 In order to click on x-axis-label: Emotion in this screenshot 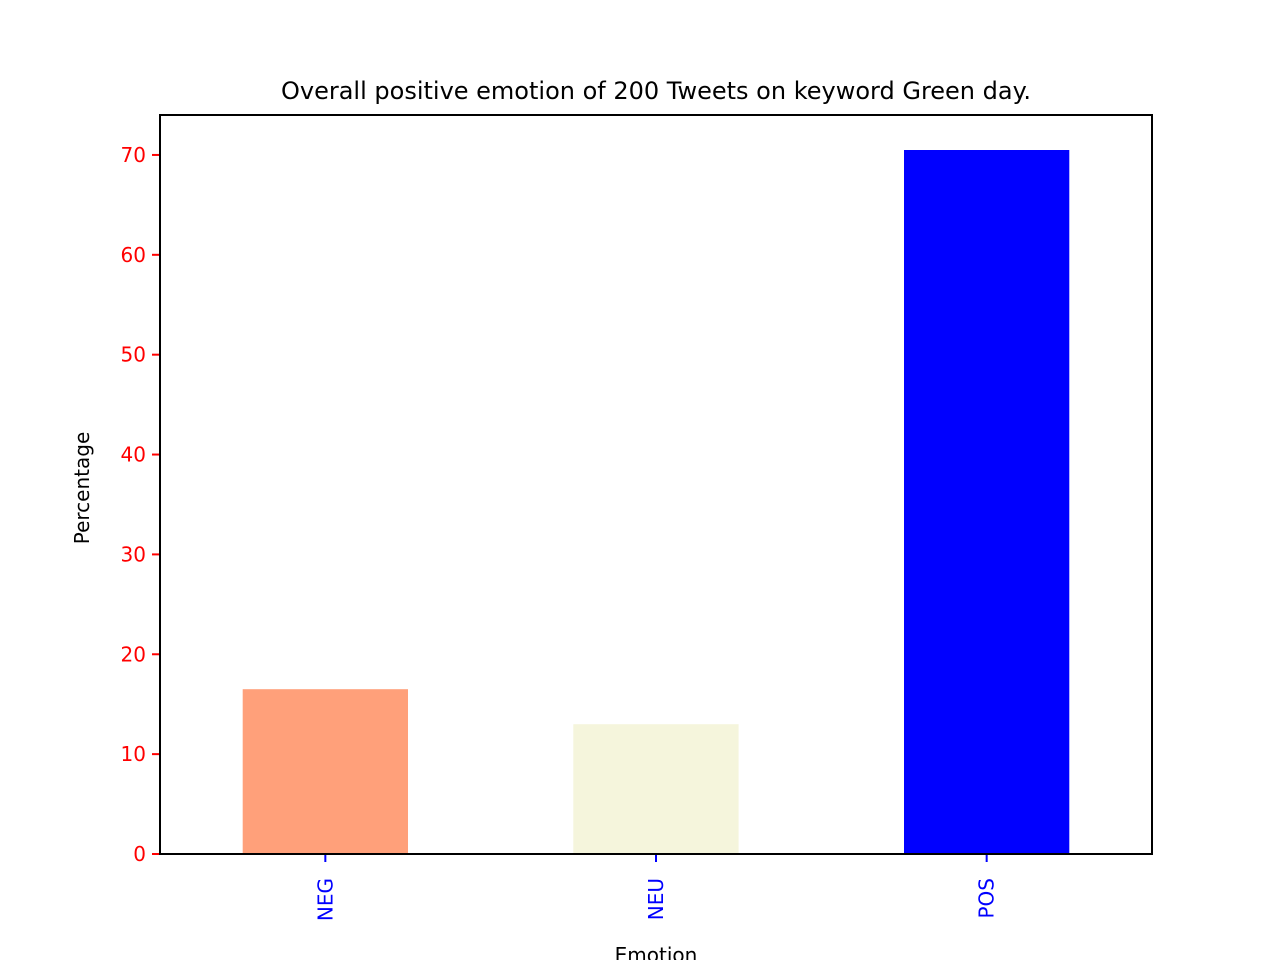, I will do `click(656, 951)`.